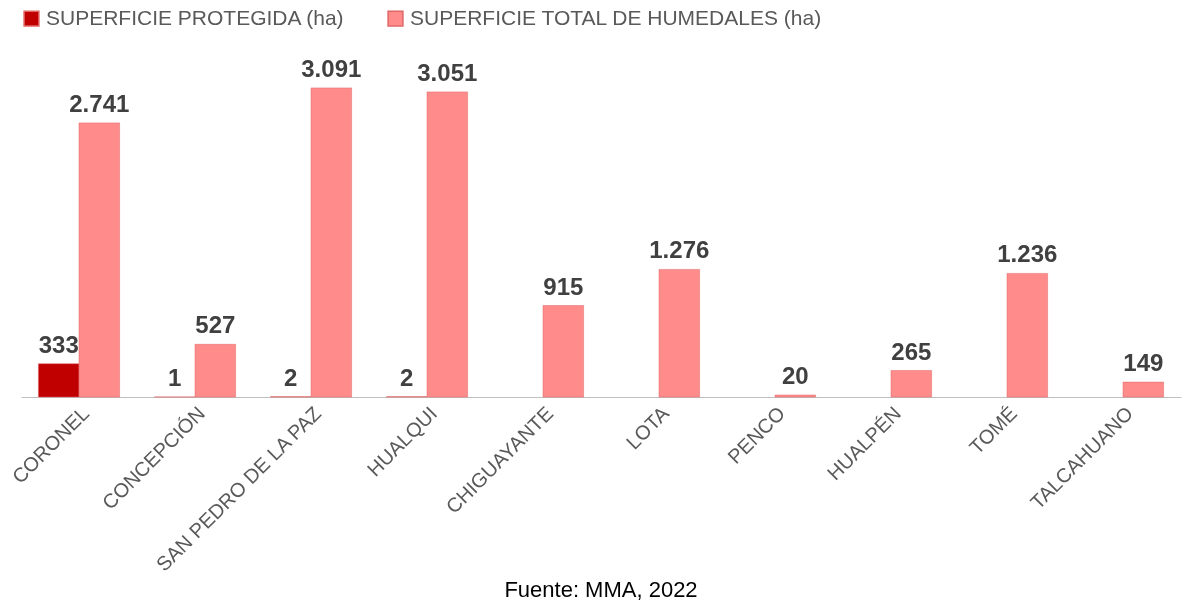  Describe the element at coordinates (1027, 254) in the screenshot. I see `data-label: 1.236` at that location.